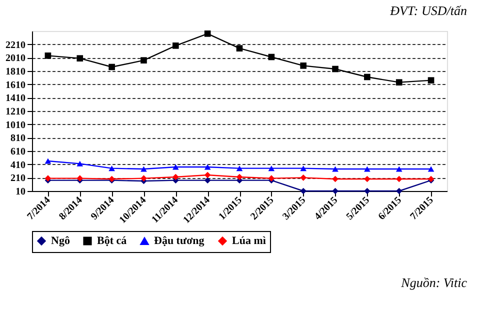  Describe the element at coordinates (112, 240) in the screenshot. I see `legend-label: Bột cá` at that location.